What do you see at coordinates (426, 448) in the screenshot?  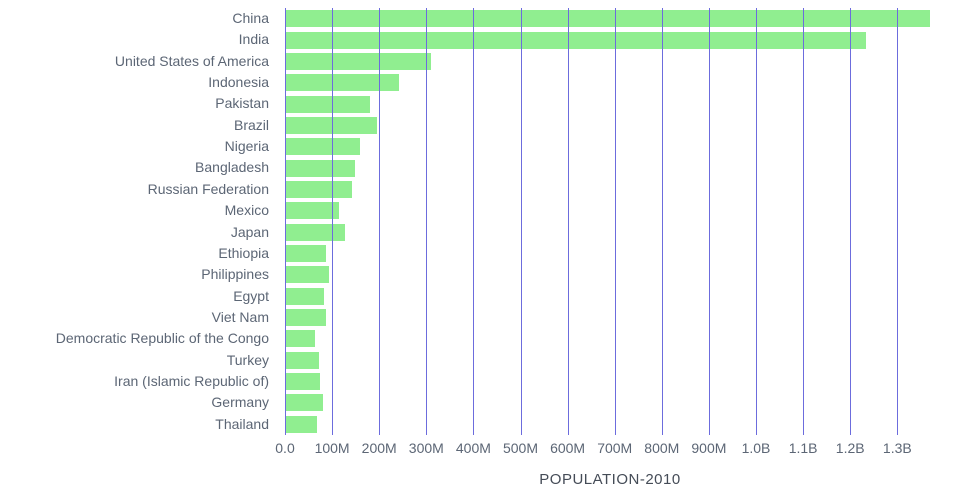 I see `x-tick-label: 300M` at bounding box center [426, 448].